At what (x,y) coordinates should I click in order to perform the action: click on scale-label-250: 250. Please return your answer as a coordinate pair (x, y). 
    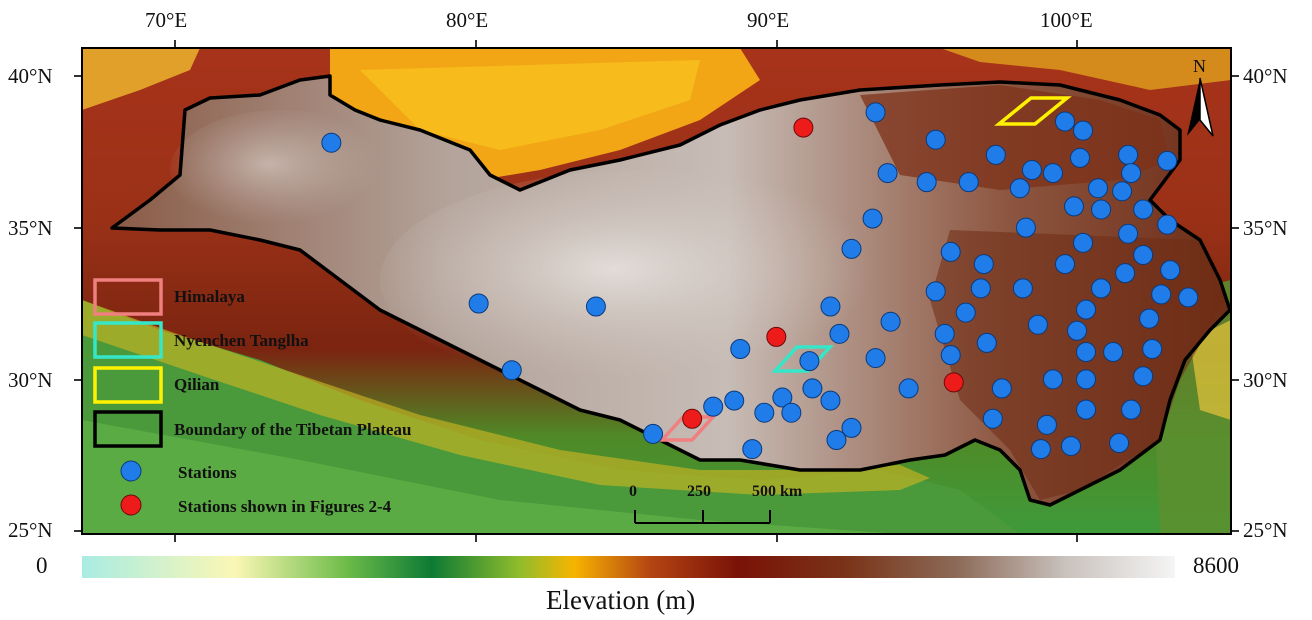
    Looking at the image, I should click on (699, 491).